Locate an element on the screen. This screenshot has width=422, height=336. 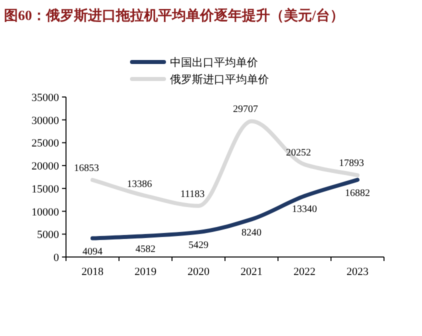
y-tick-label: 20000 is located at coordinates (46, 166).